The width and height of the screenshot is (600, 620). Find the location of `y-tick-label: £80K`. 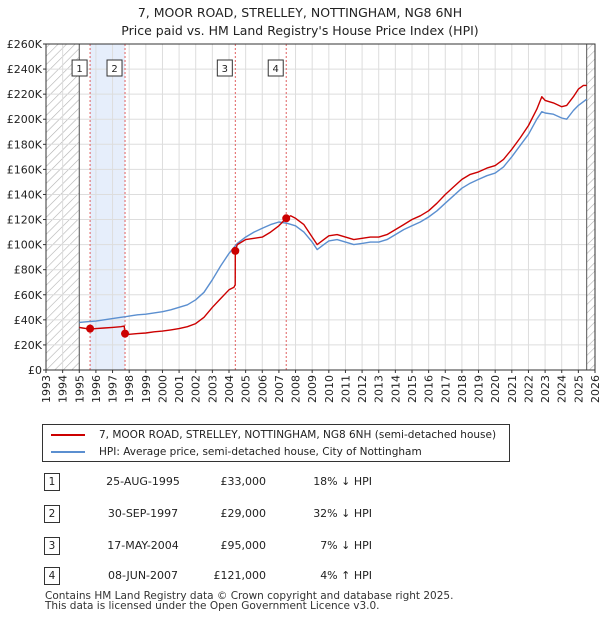

y-tick-label: £80K is located at coordinates (28, 270).